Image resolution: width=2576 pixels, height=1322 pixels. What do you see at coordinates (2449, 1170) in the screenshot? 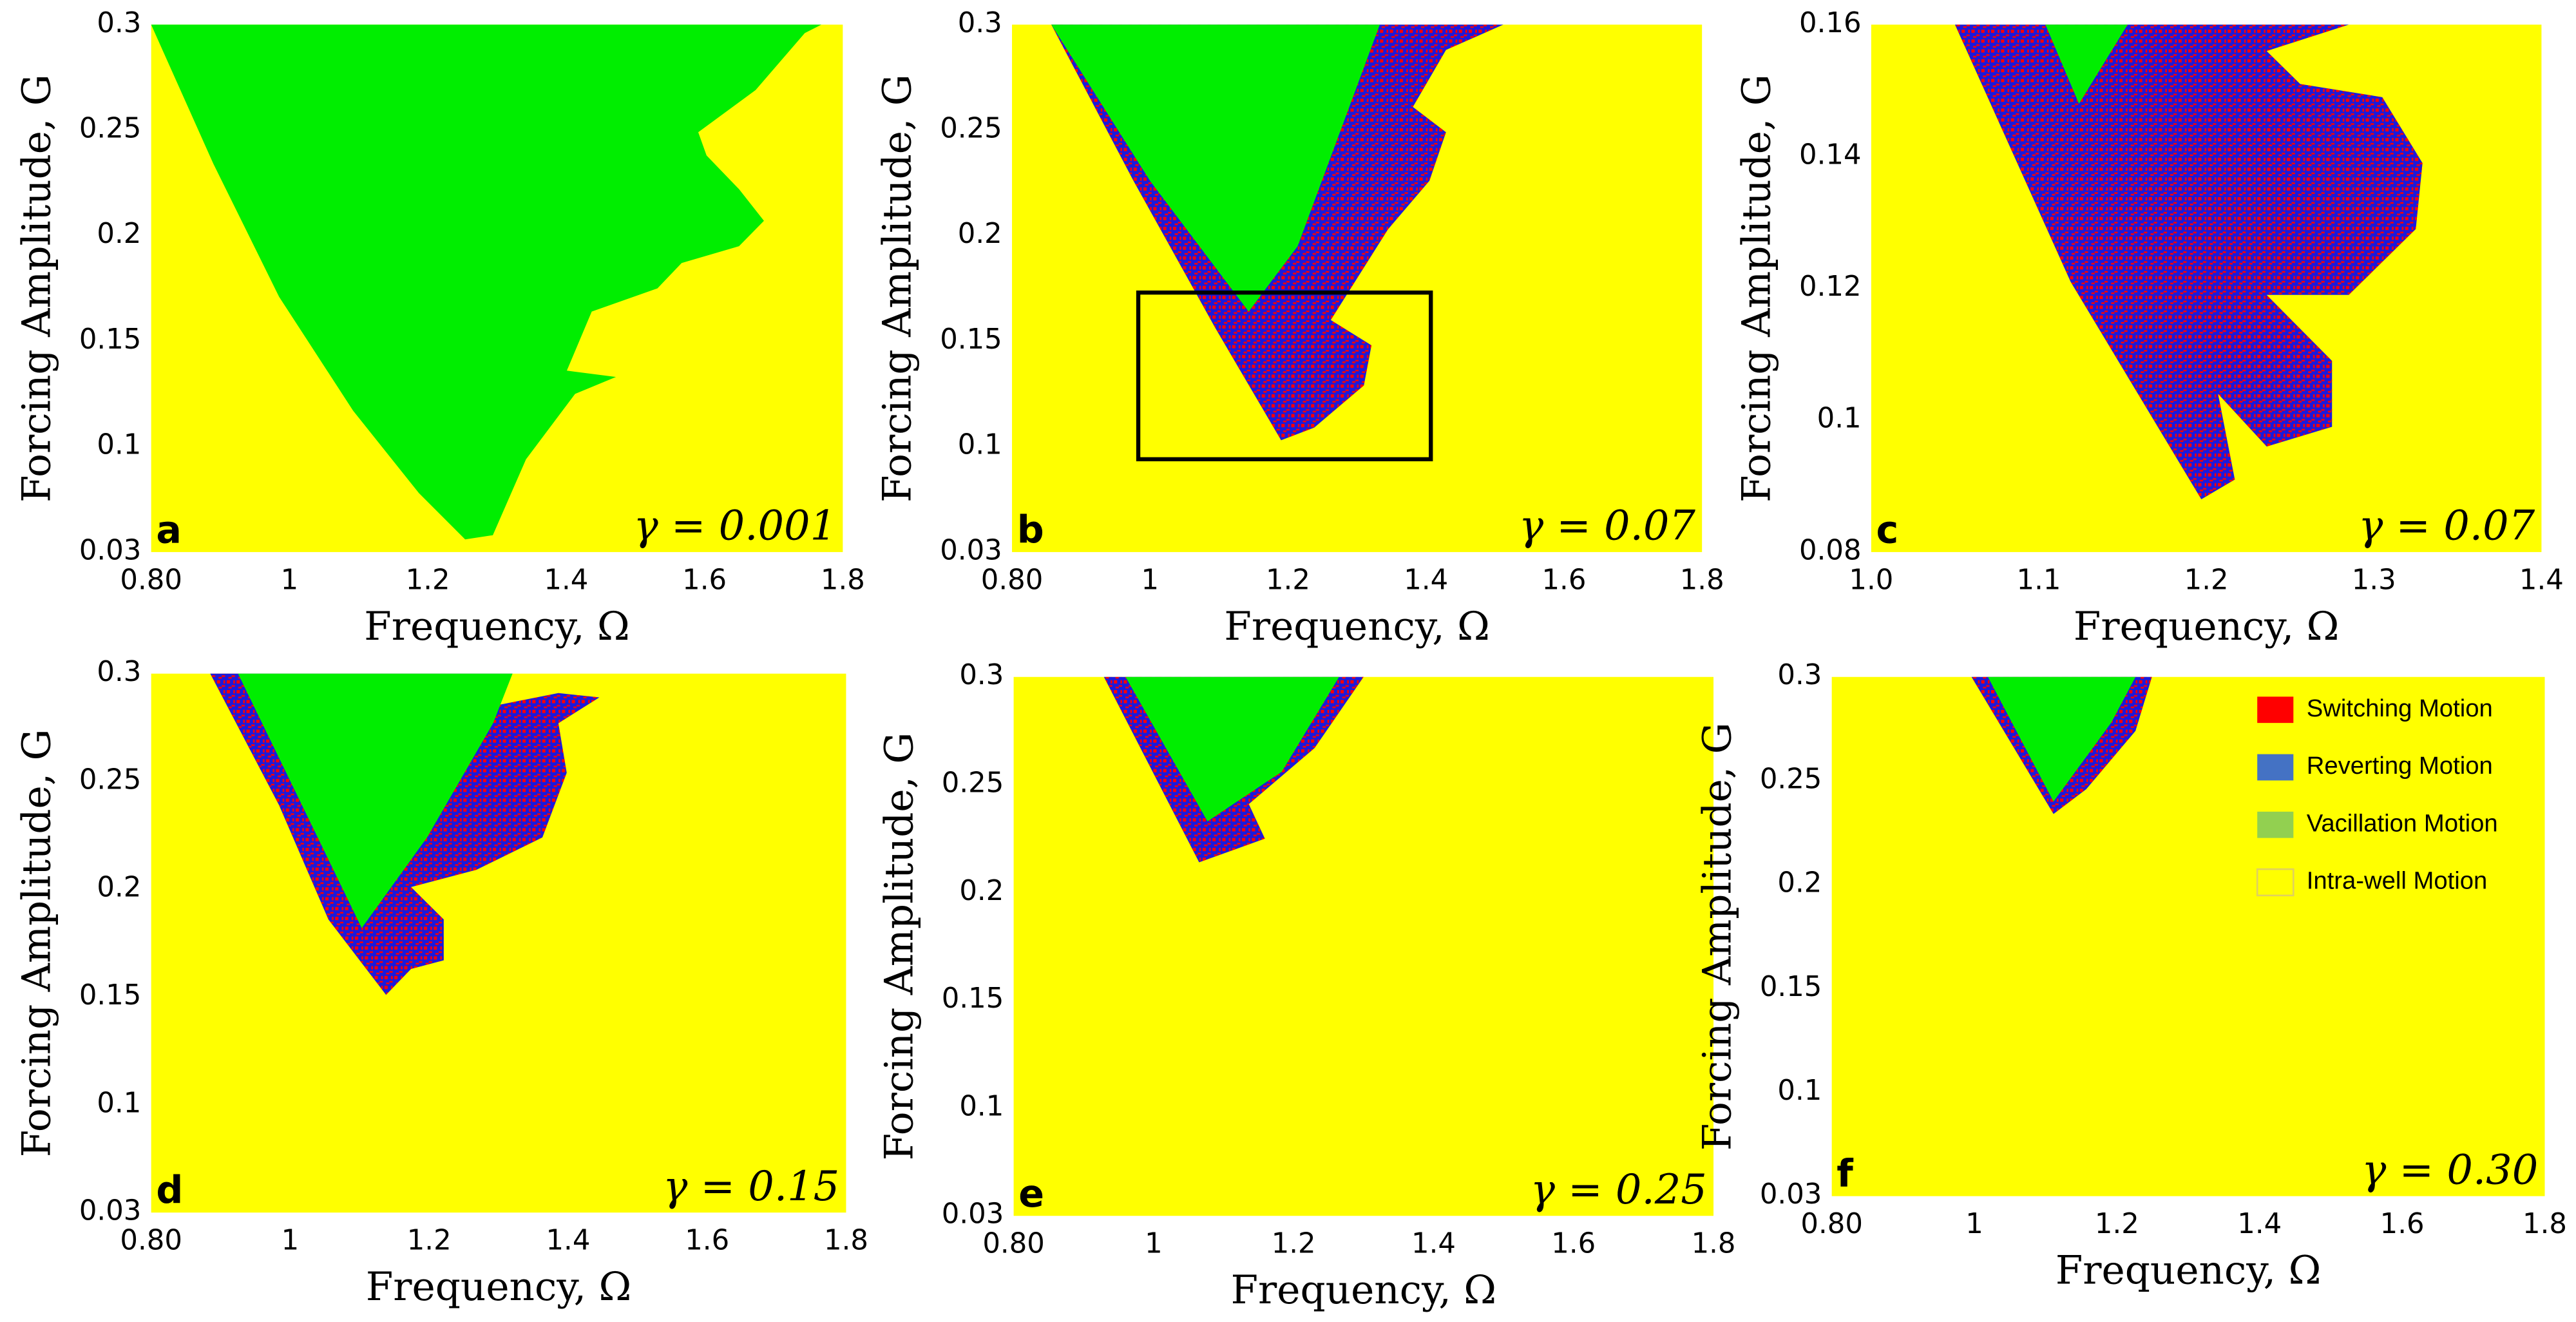
I see `gamma-annotation: γ = 0.30` at bounding box center [2449, 1170].